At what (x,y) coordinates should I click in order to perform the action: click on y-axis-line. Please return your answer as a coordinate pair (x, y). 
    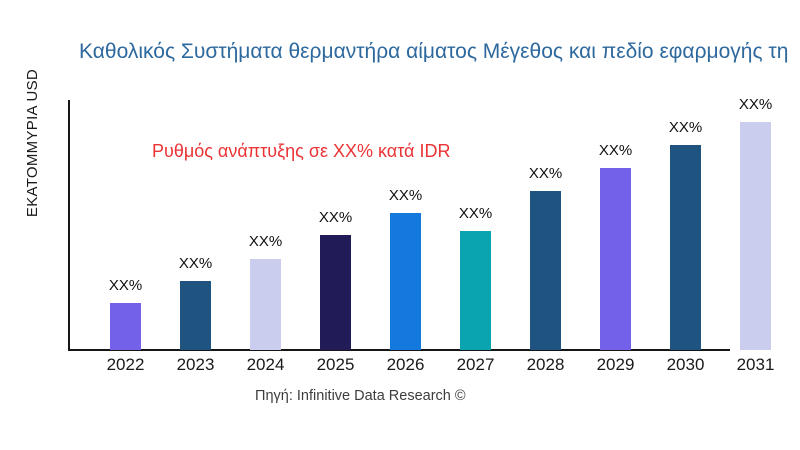
    Looking at the image, I should click on (69, 225).